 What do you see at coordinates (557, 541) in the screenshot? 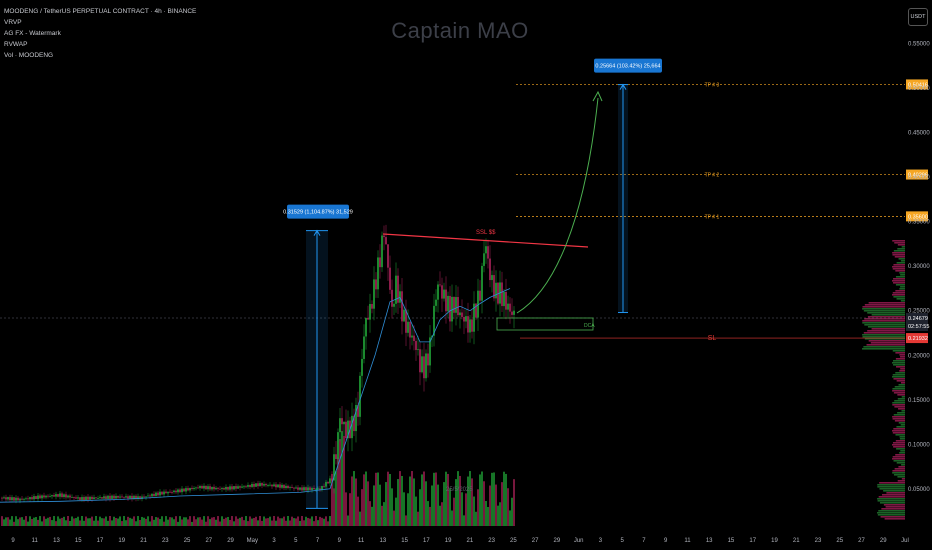
I see `time-tick-label: 29` at bounding box center [557, 541].